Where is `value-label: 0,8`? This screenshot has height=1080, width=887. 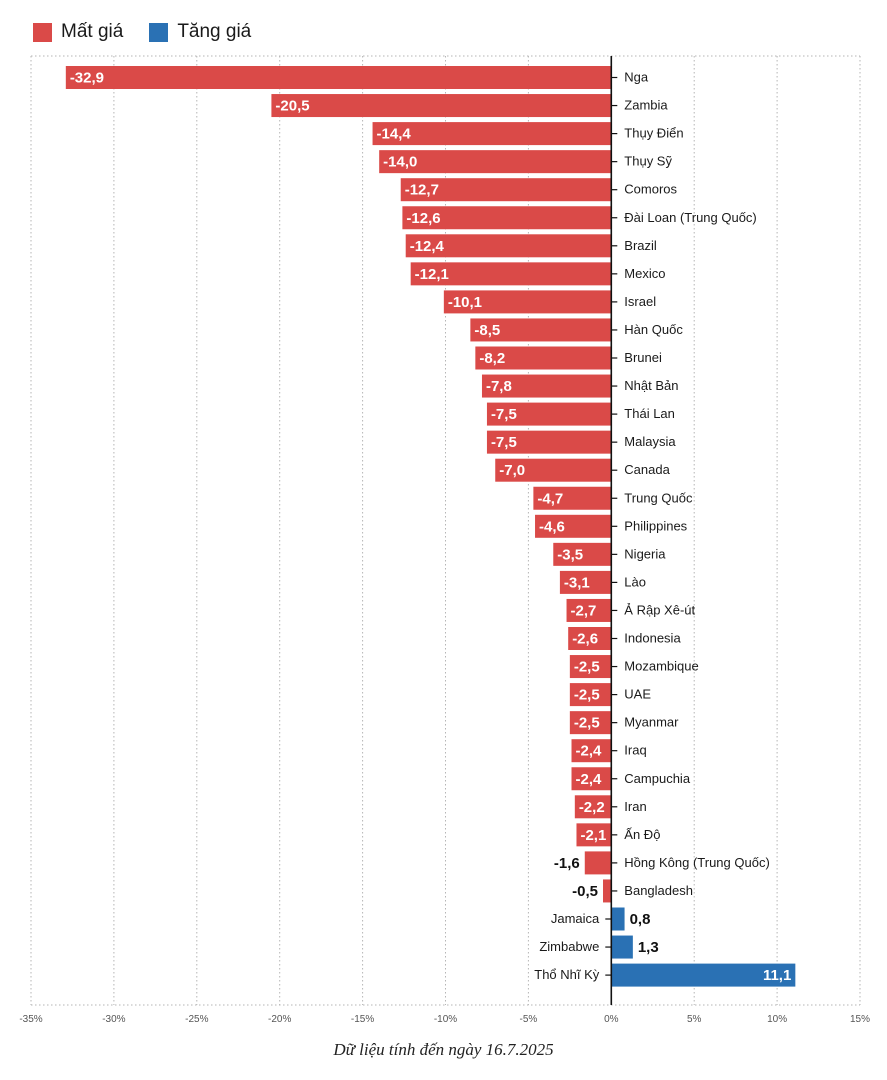
value-label: 0,8 is located at coordinates (640, 919).